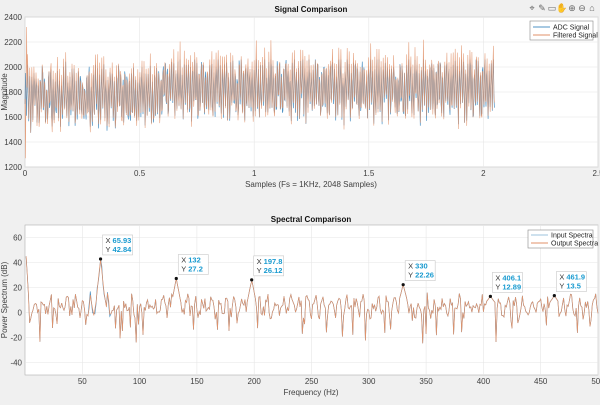  Describe the element at coordinates (194, 260) in the screenshot. I see `data-tip-x-value: 132` at that location.